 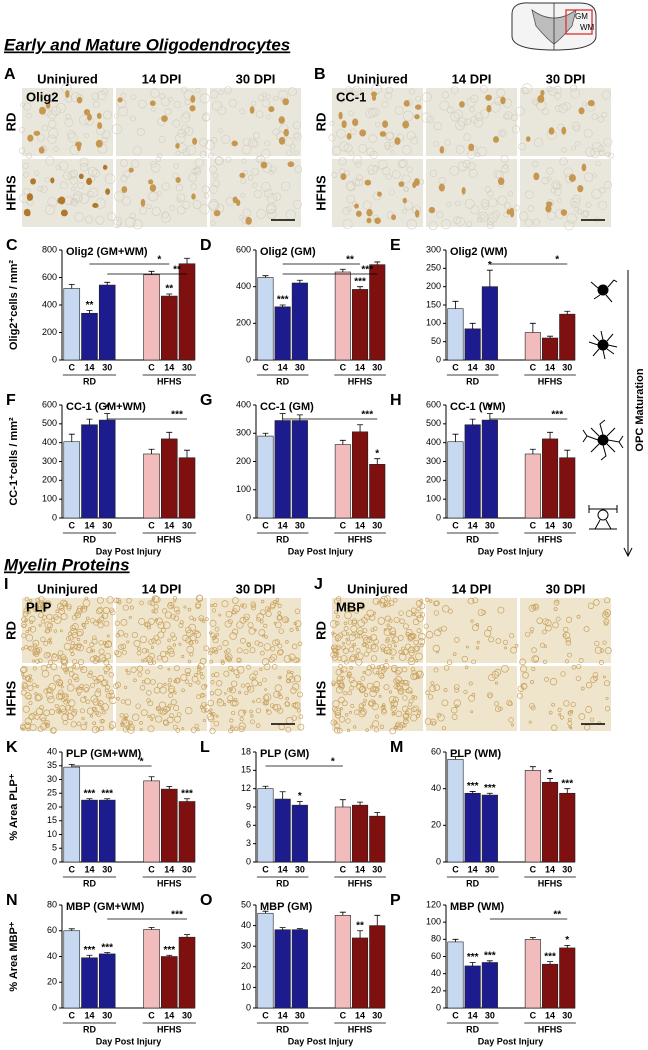 What do you see at coordinates (106, 407) in the screenshot?
I see `chart-title: CC-1 (GM+WM)` at bounding box center [106, 407].